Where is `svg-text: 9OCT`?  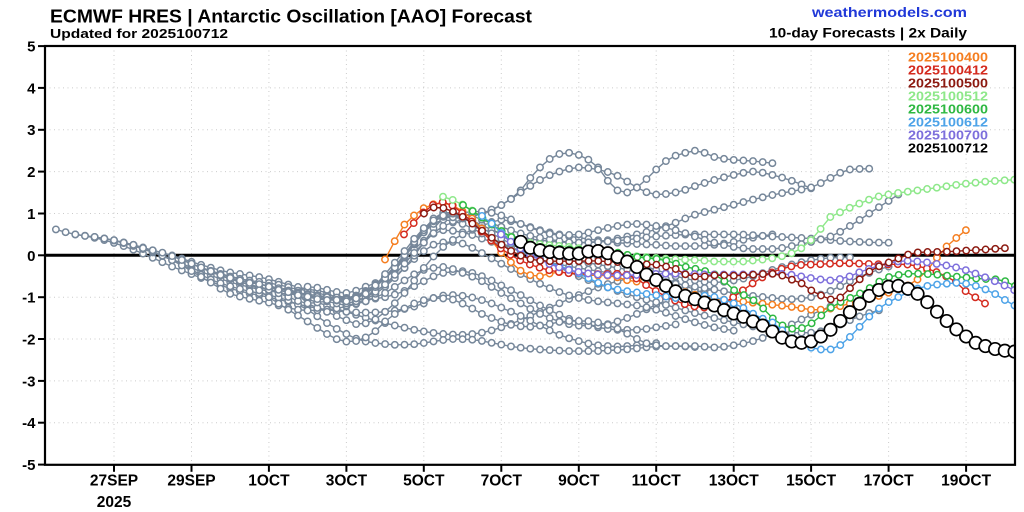 svg-text: 9OCT is located at coordinates (579, 481).